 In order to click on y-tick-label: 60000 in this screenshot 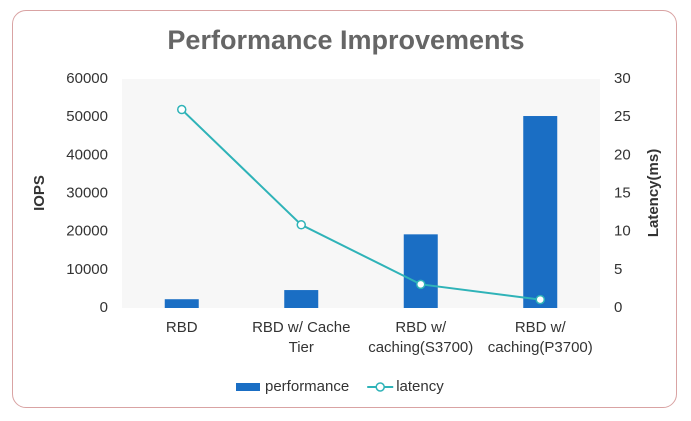, I will do `click(87, 78)`.